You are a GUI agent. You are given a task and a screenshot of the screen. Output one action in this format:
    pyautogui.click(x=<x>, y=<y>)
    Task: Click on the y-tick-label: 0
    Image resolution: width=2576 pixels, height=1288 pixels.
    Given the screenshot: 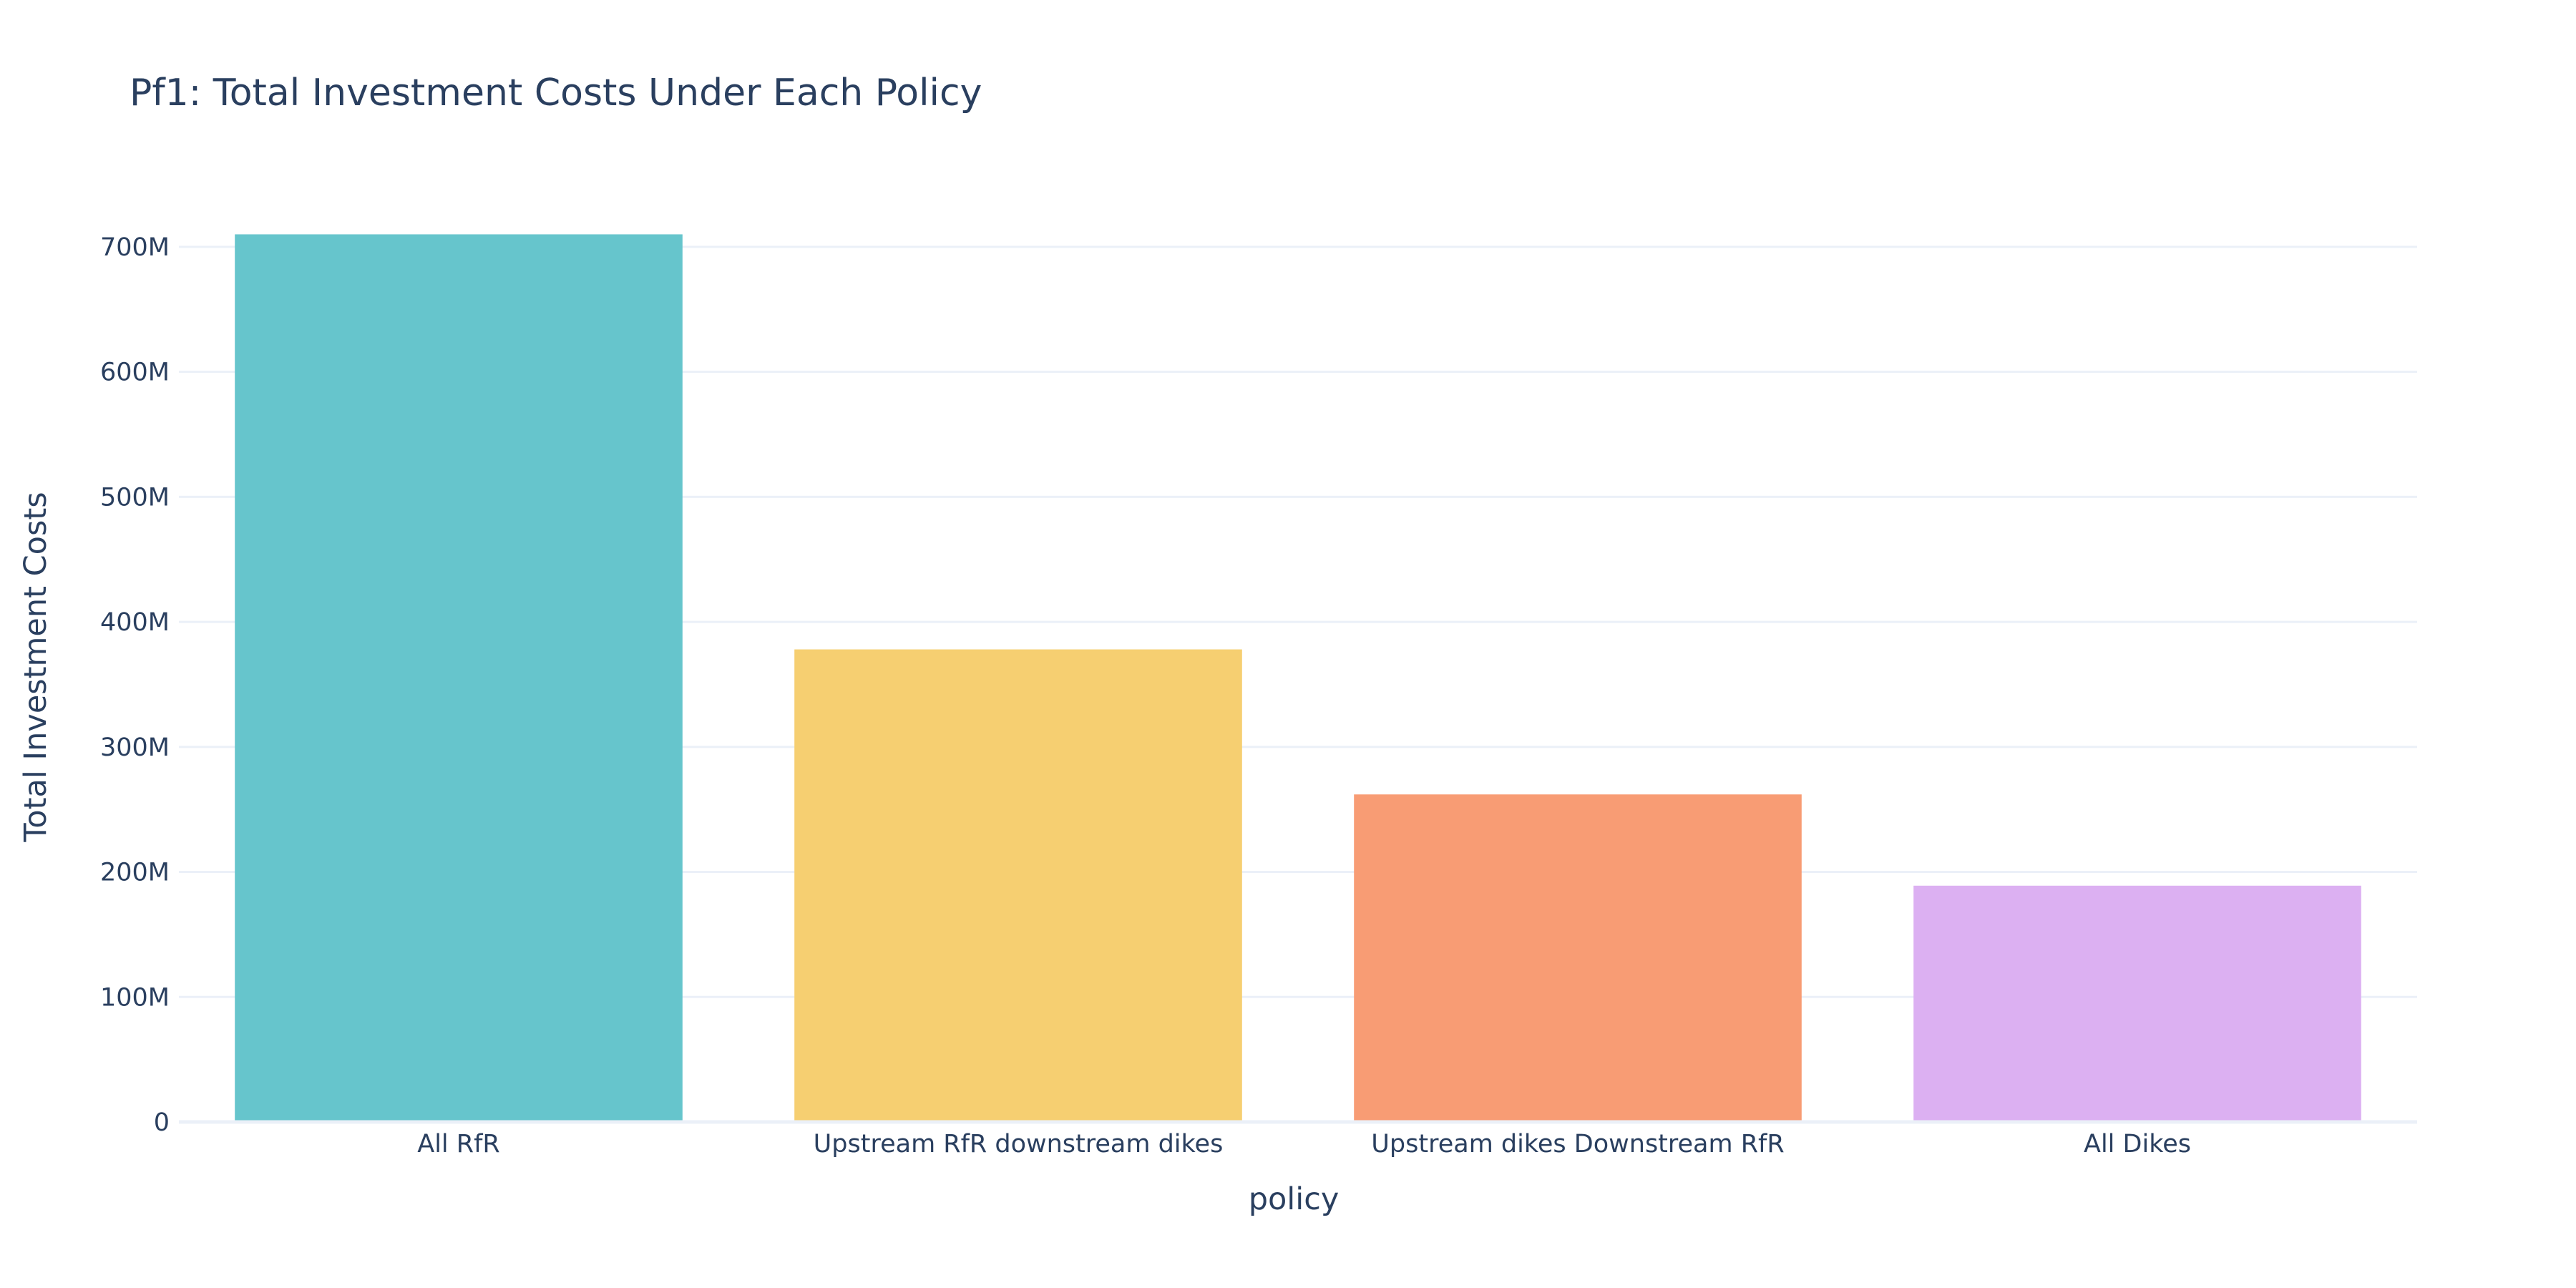 What is the action you would take?
    pyautogui.click(x=162, y=1122)
    